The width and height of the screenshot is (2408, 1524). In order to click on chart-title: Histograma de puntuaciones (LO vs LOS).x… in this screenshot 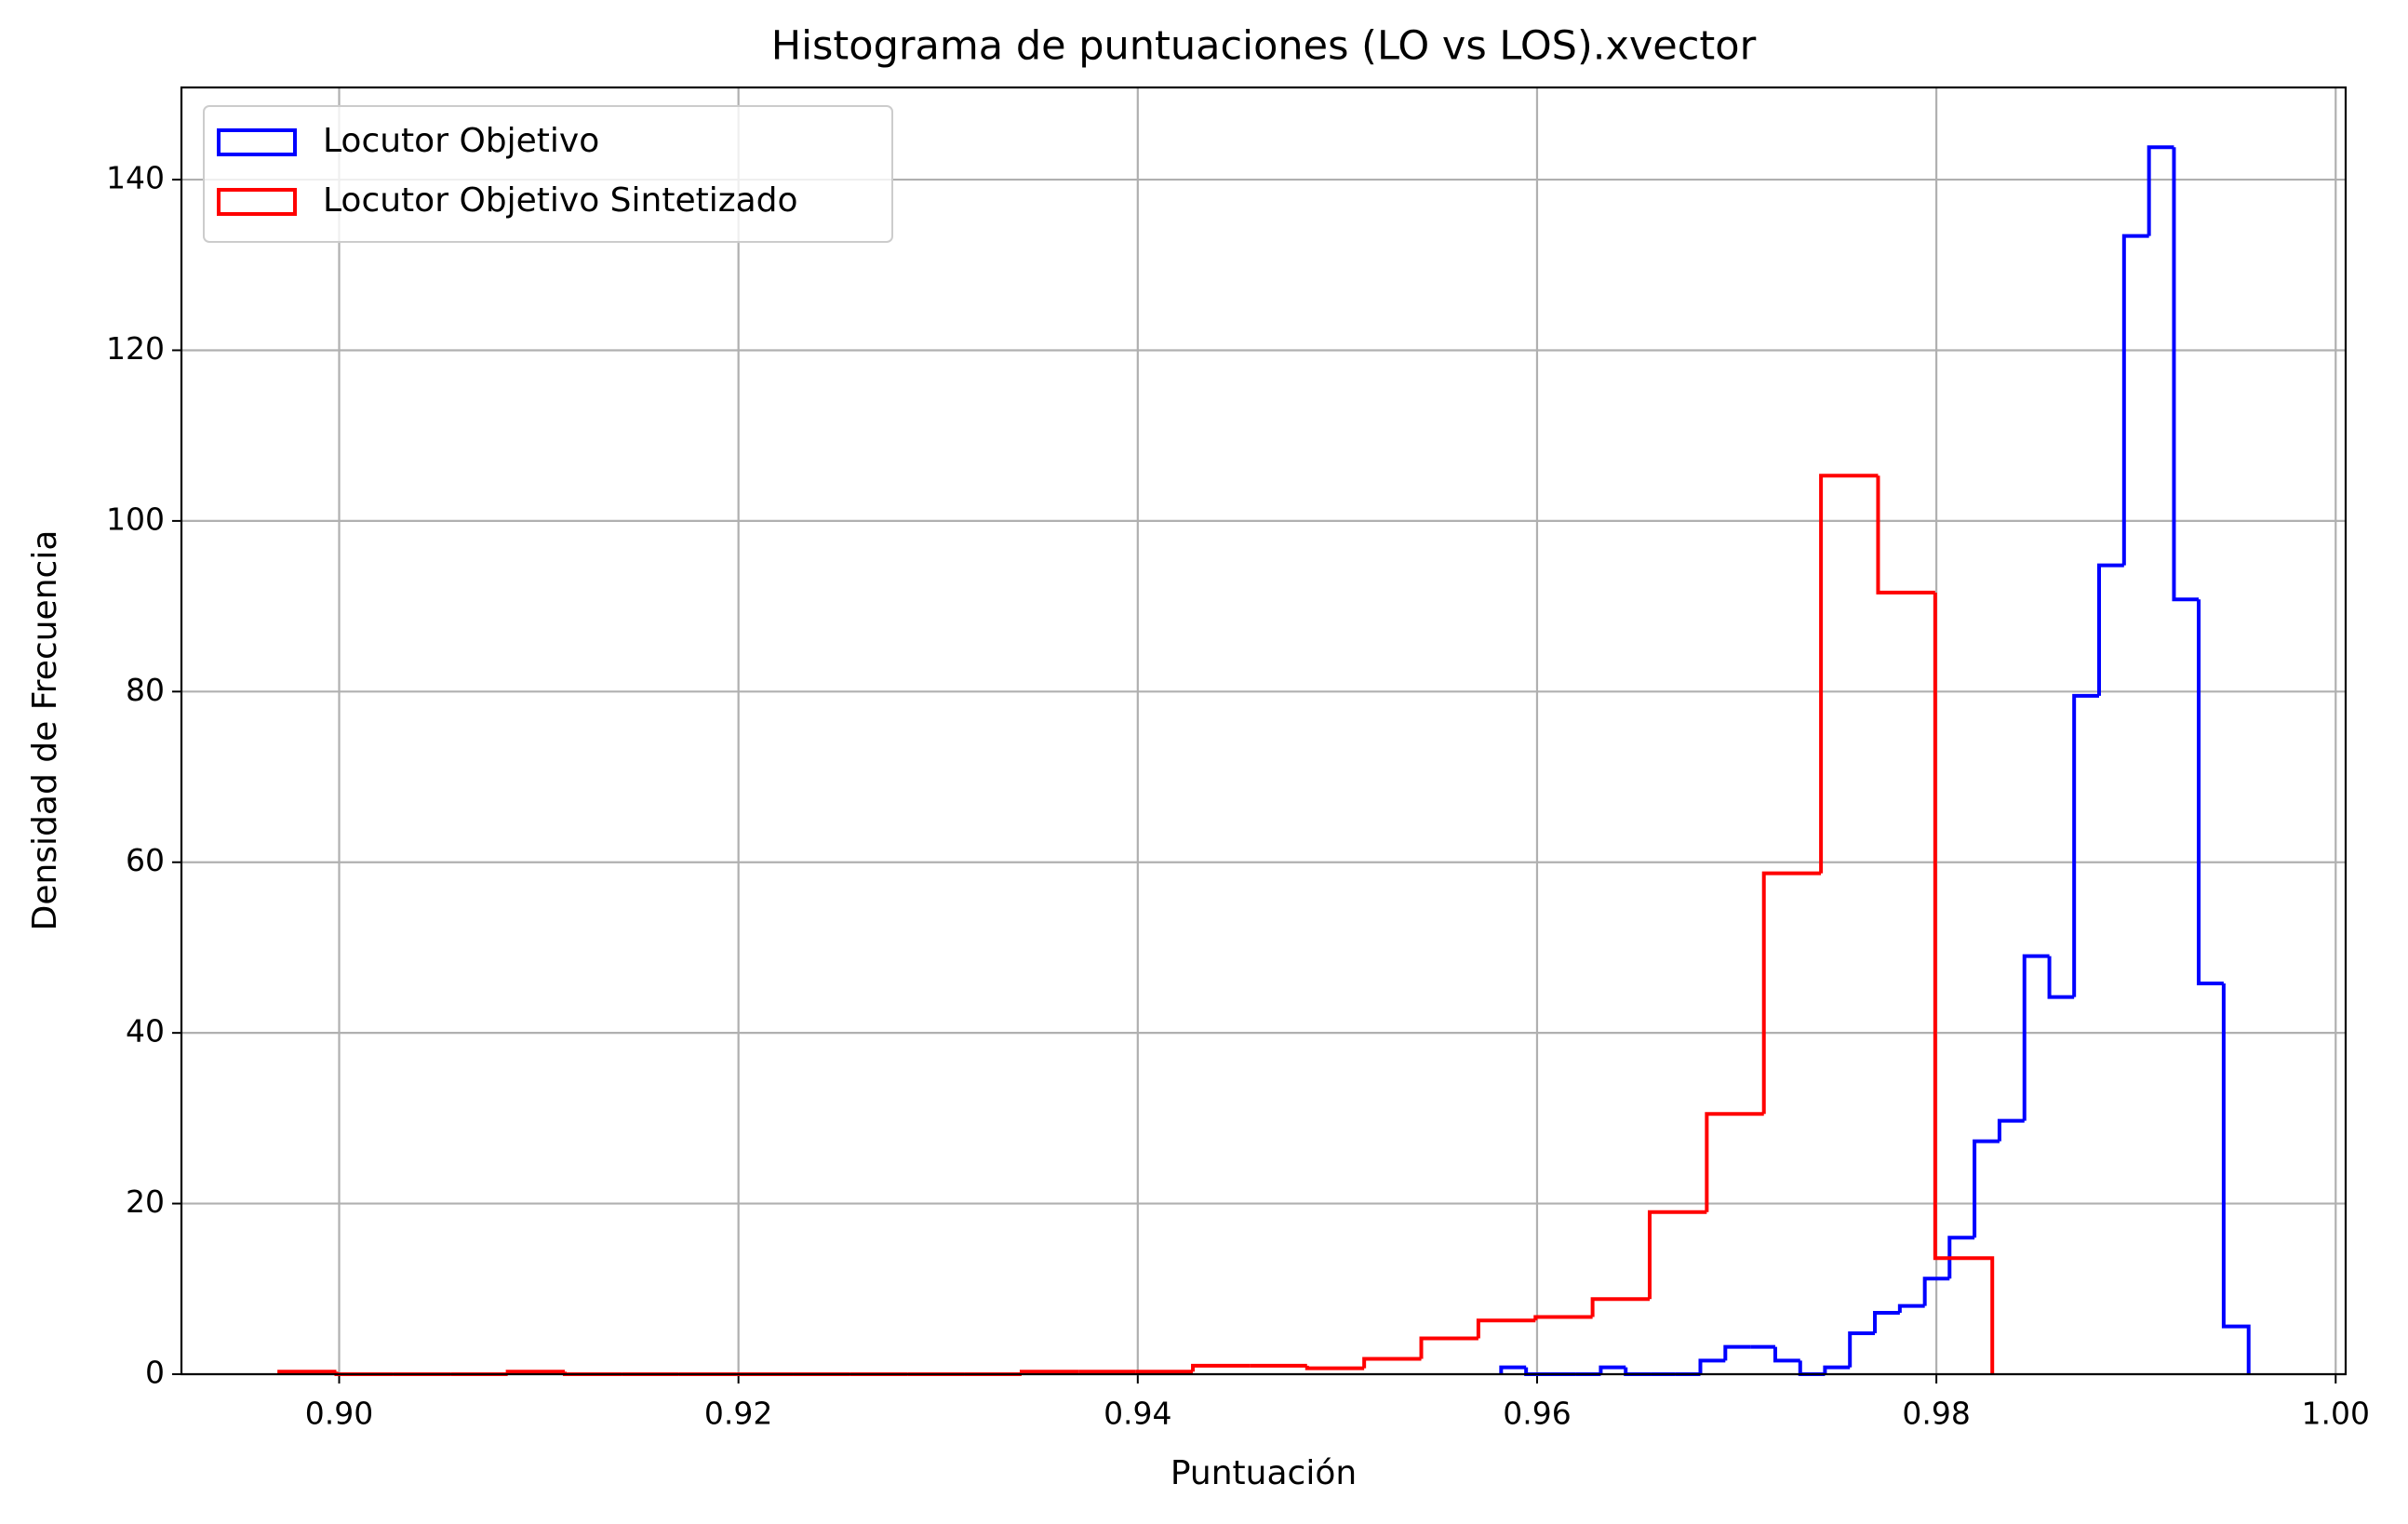, I will do `click(1264, 47)`.